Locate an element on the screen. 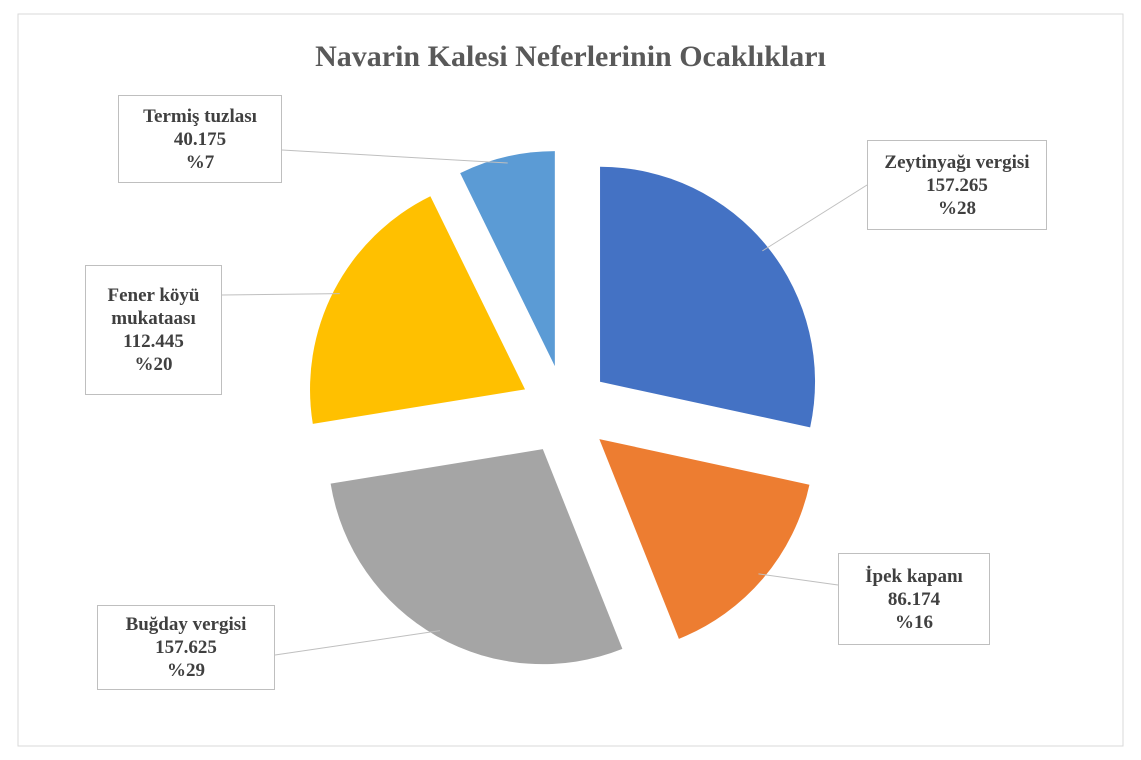  label-value: 40.175 is located at coordinates (200, 139).